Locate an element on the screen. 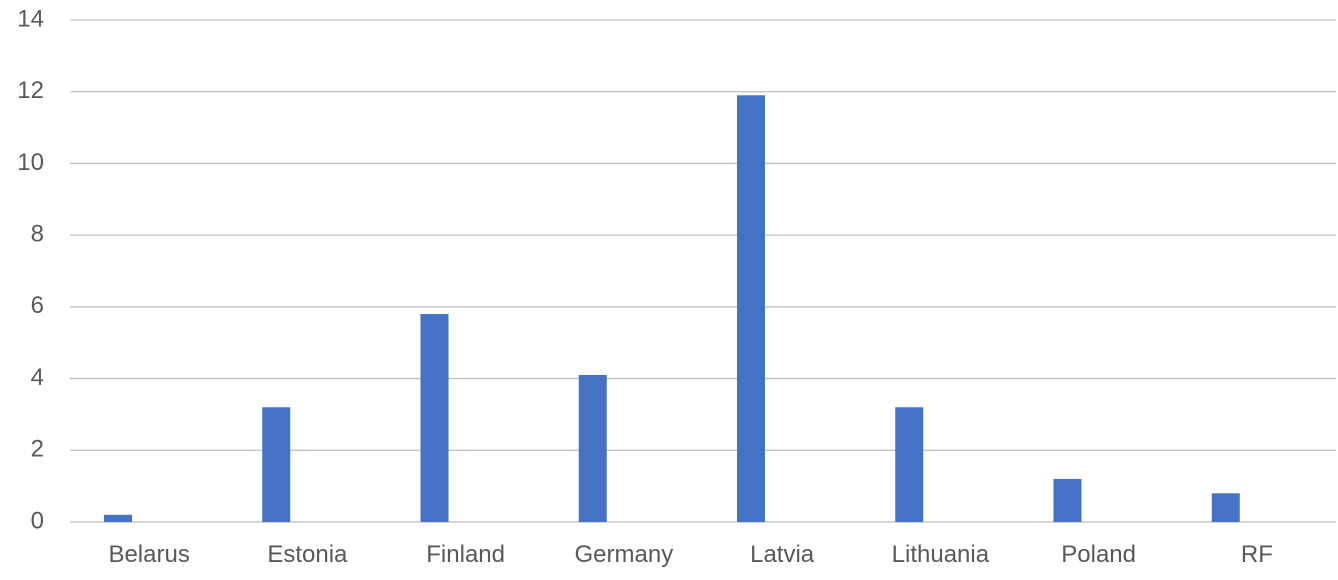  bar-belarus is located at coordinates (118, 518).